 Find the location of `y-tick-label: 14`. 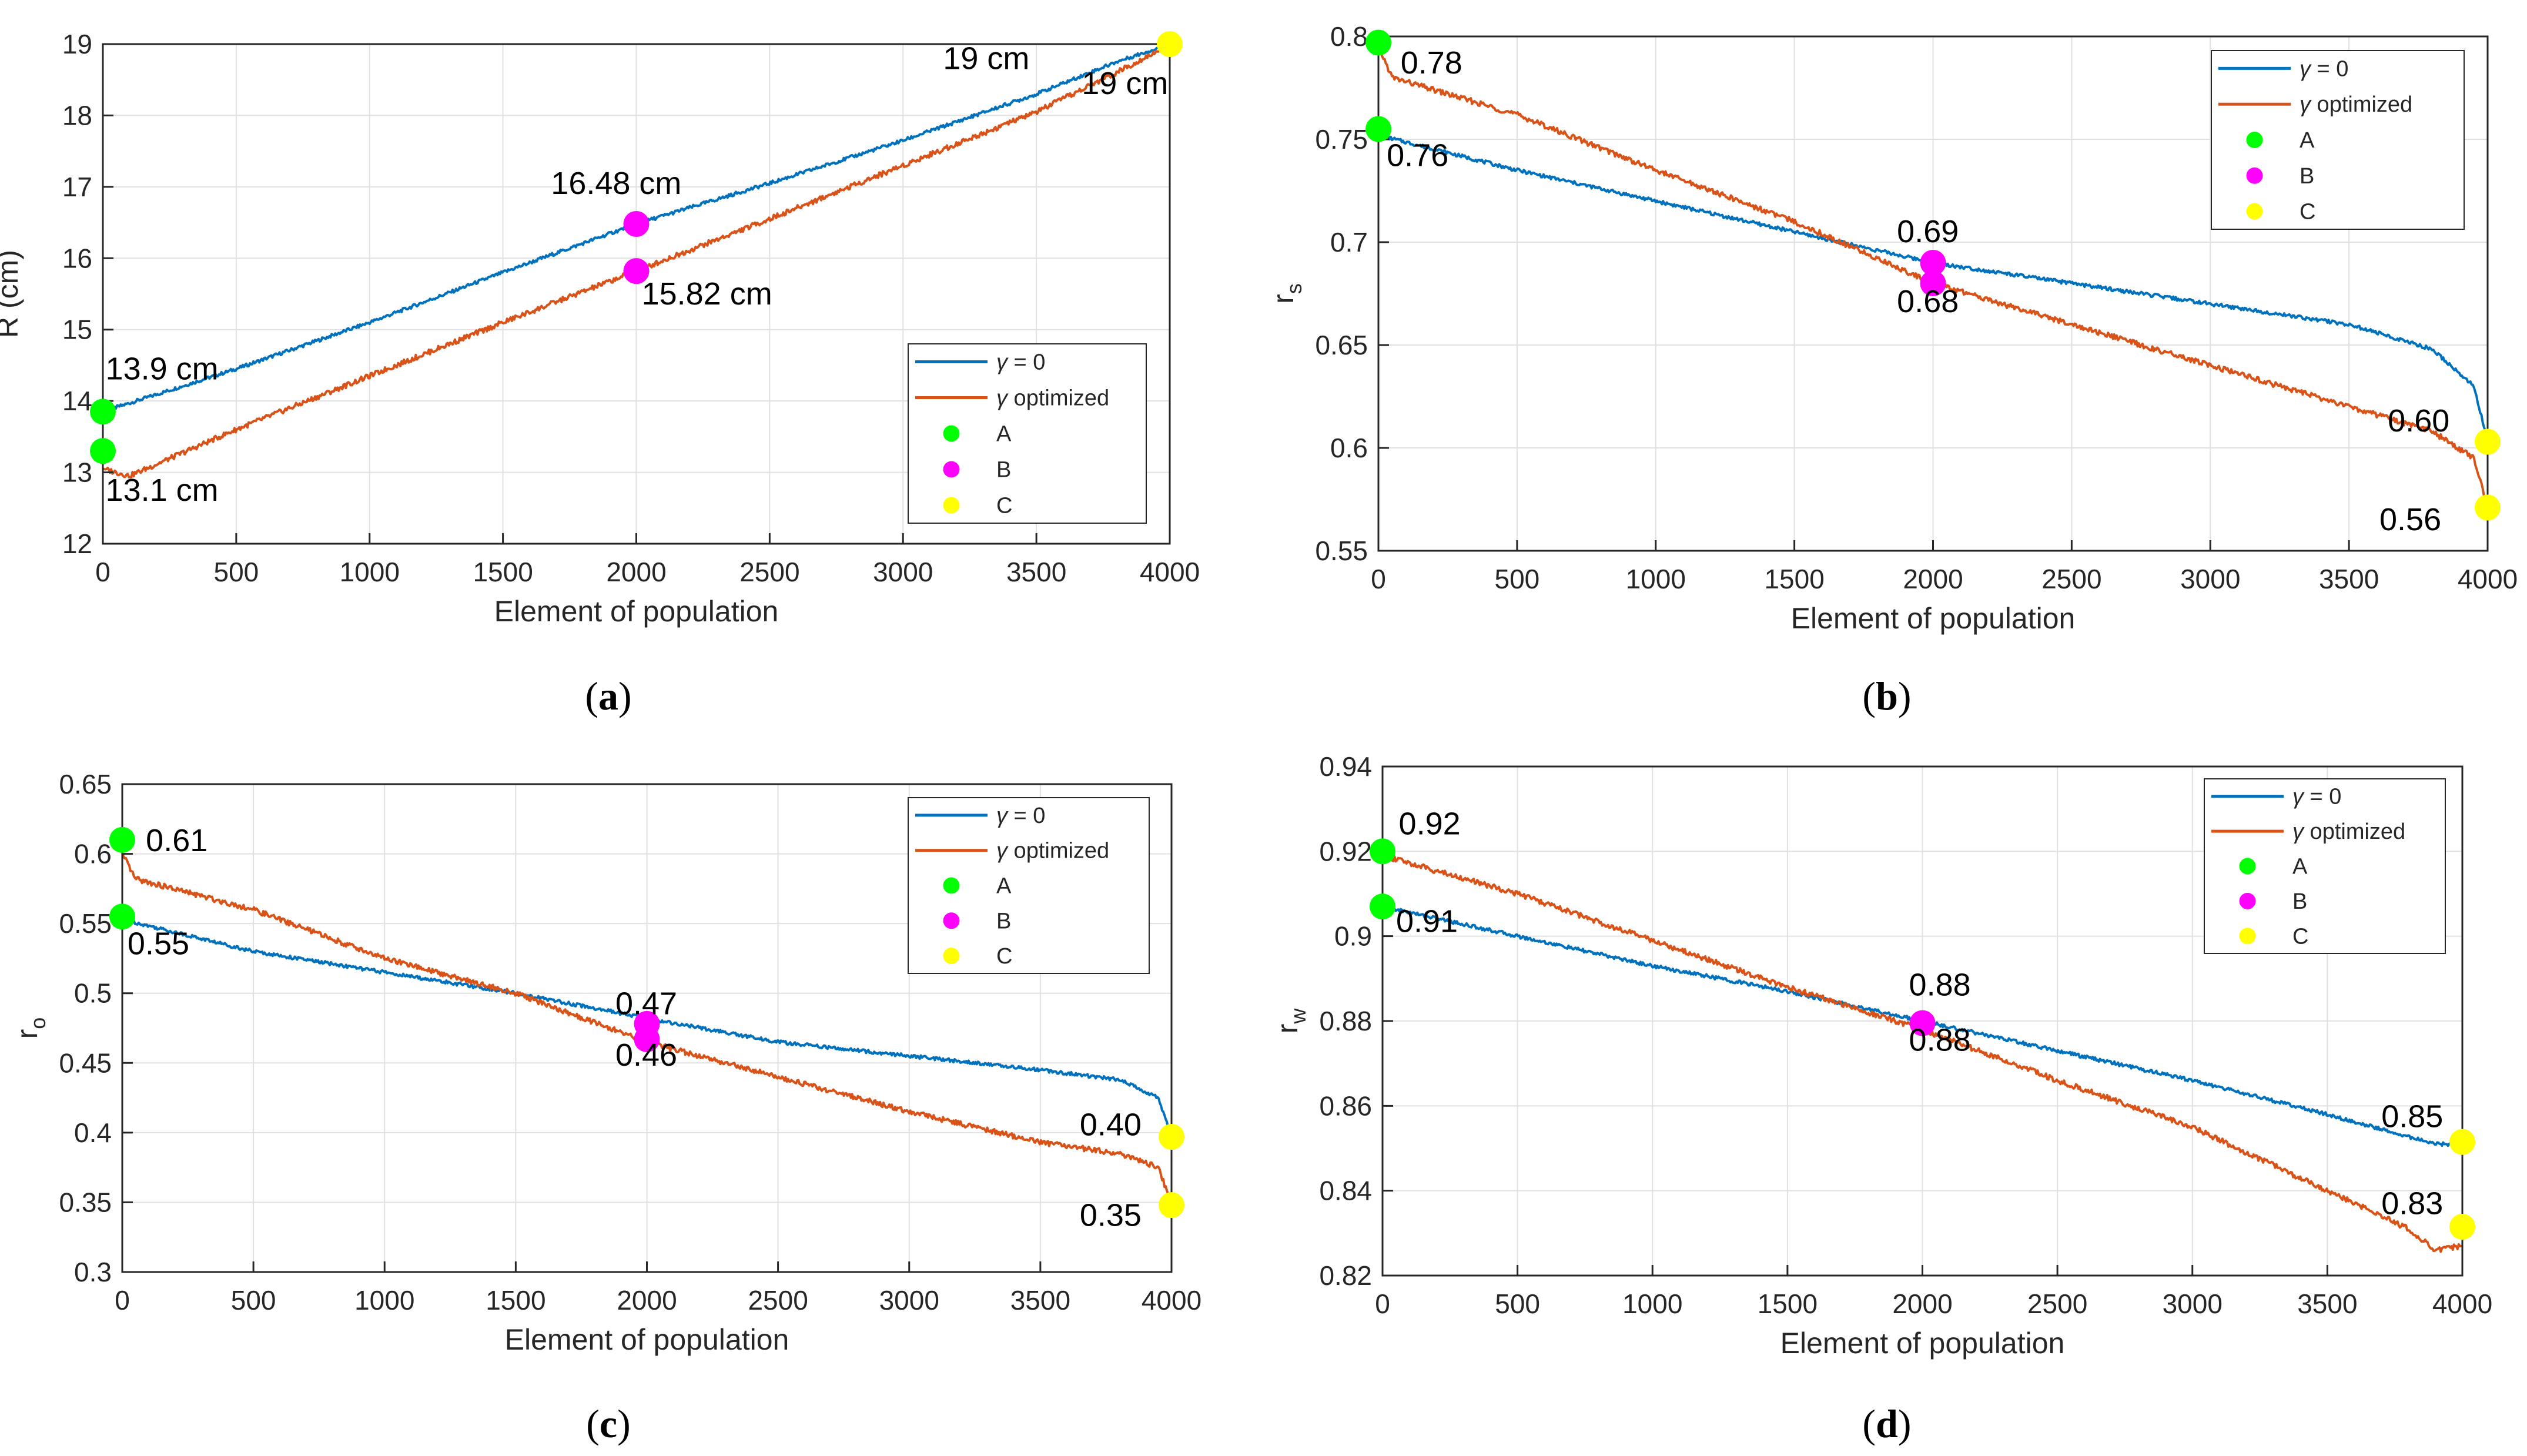

y-tick-label: 14 is located at coordinates (77, 401).